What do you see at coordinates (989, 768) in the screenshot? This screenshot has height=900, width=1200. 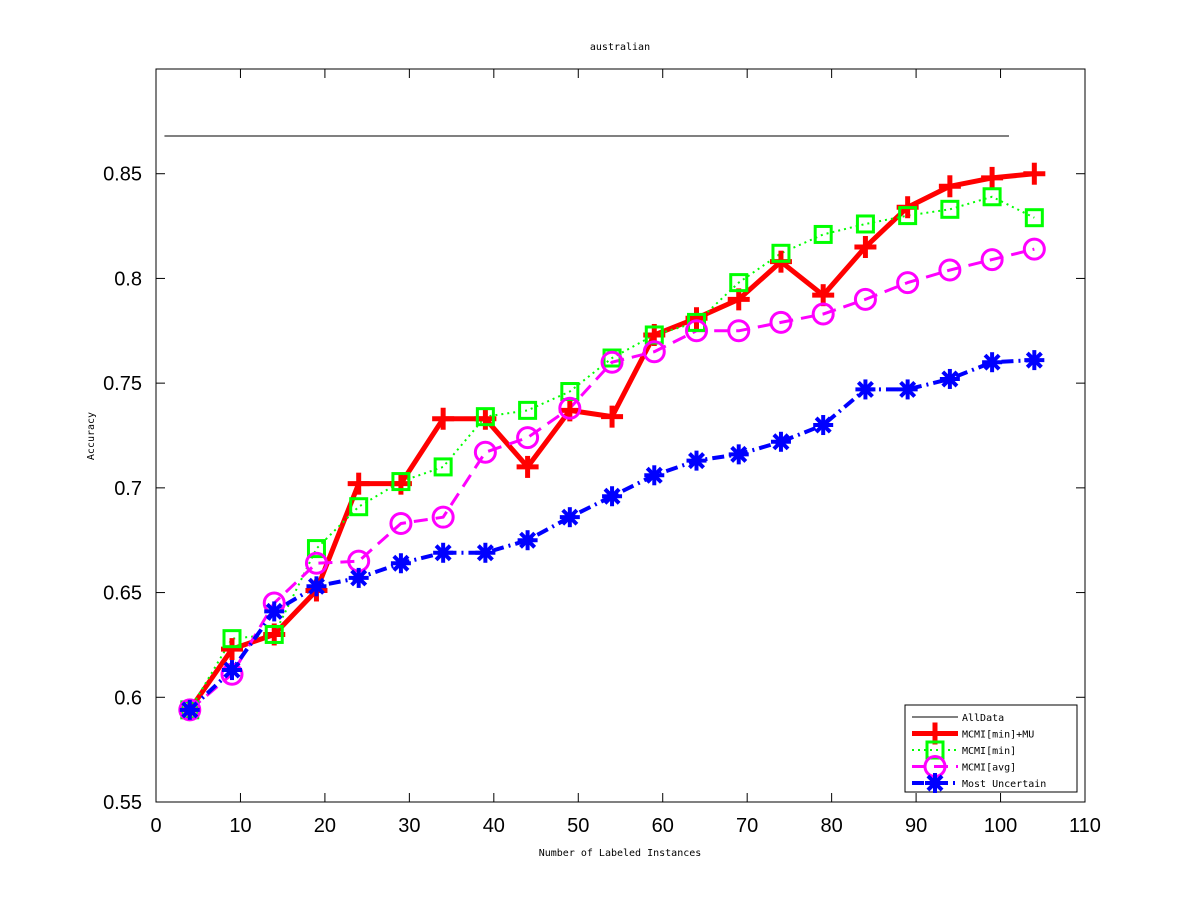 I see `legend-label: MCMI[avg]` at bounding box center [989, 768].